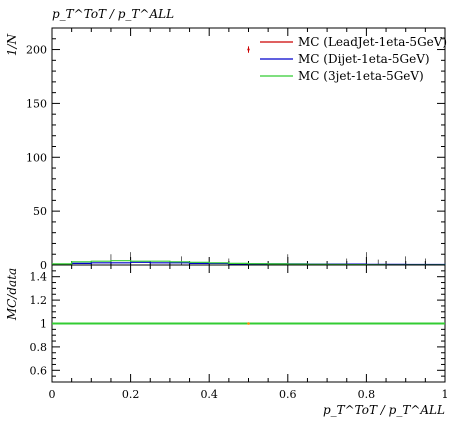  Describe the element at coordinates (445, 394) in the screenshot. I see `ratio-x-tick-label: 1` at that location.